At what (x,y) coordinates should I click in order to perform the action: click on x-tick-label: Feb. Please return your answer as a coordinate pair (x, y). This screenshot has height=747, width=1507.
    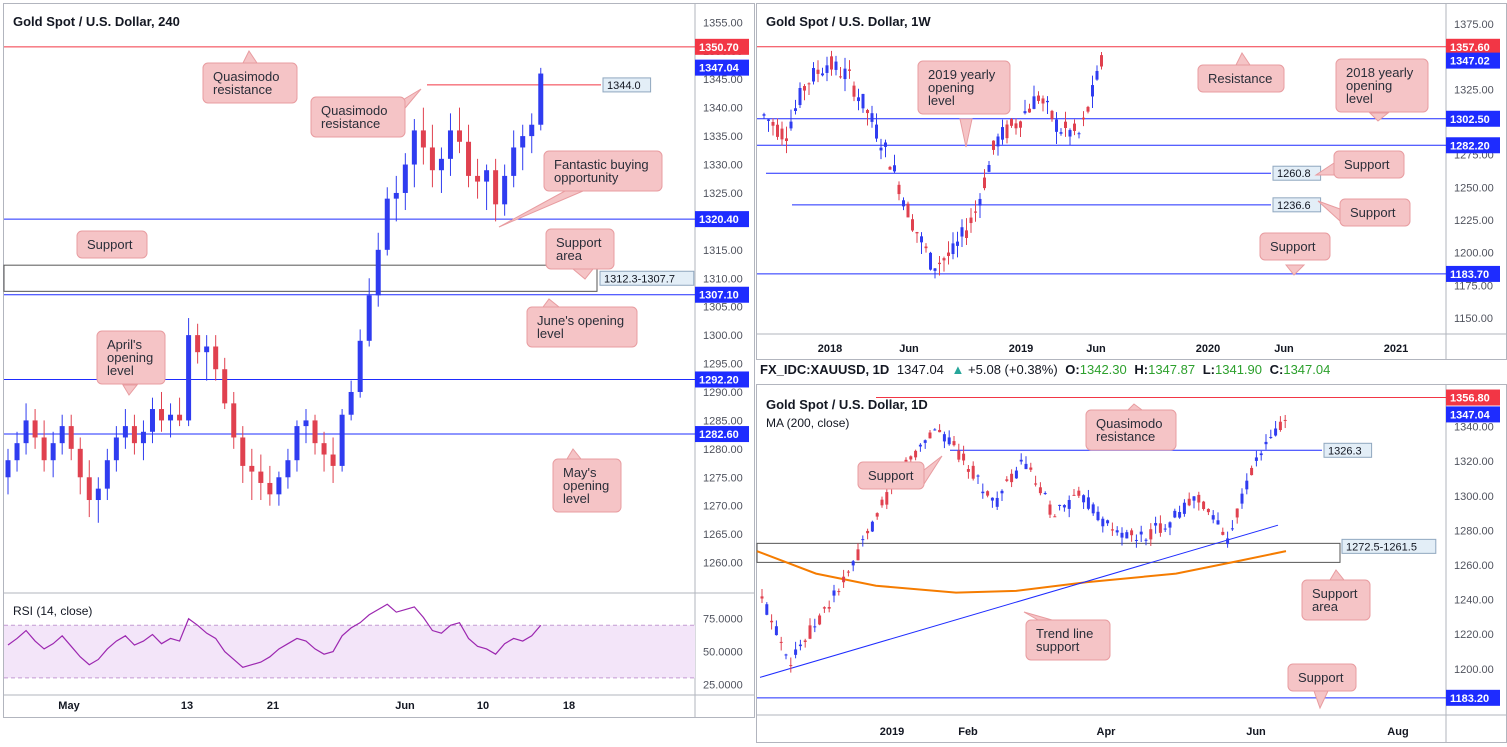
    Looking at the image, I should click on (968, 732).